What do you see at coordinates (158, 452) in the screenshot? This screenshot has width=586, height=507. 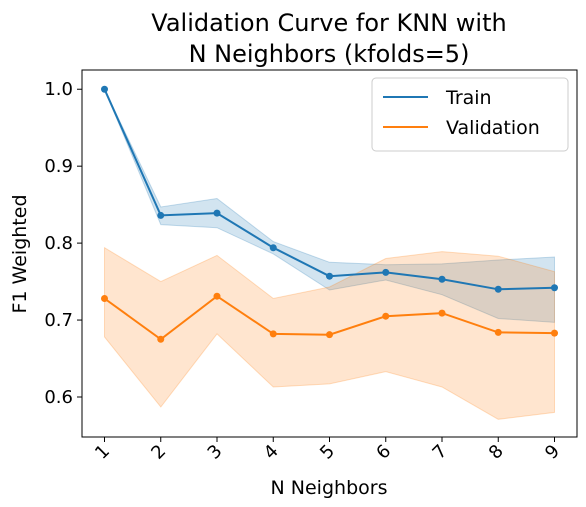 I see `x-tick-label-2: 2` at bounding box center [158, 452].